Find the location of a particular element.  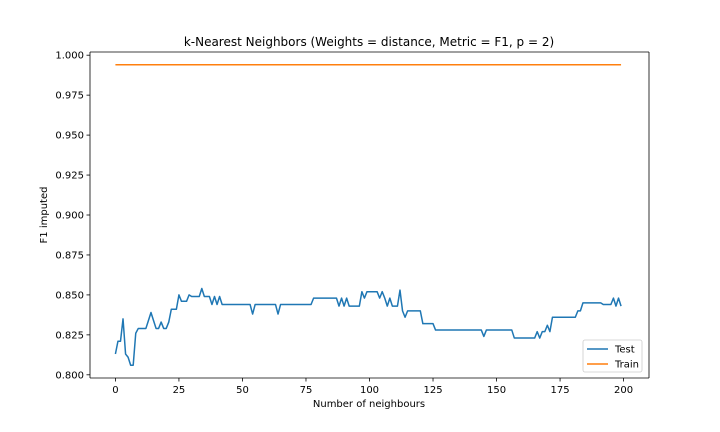

y-tick-label: 0.975 is located at coordinates (69, 96).